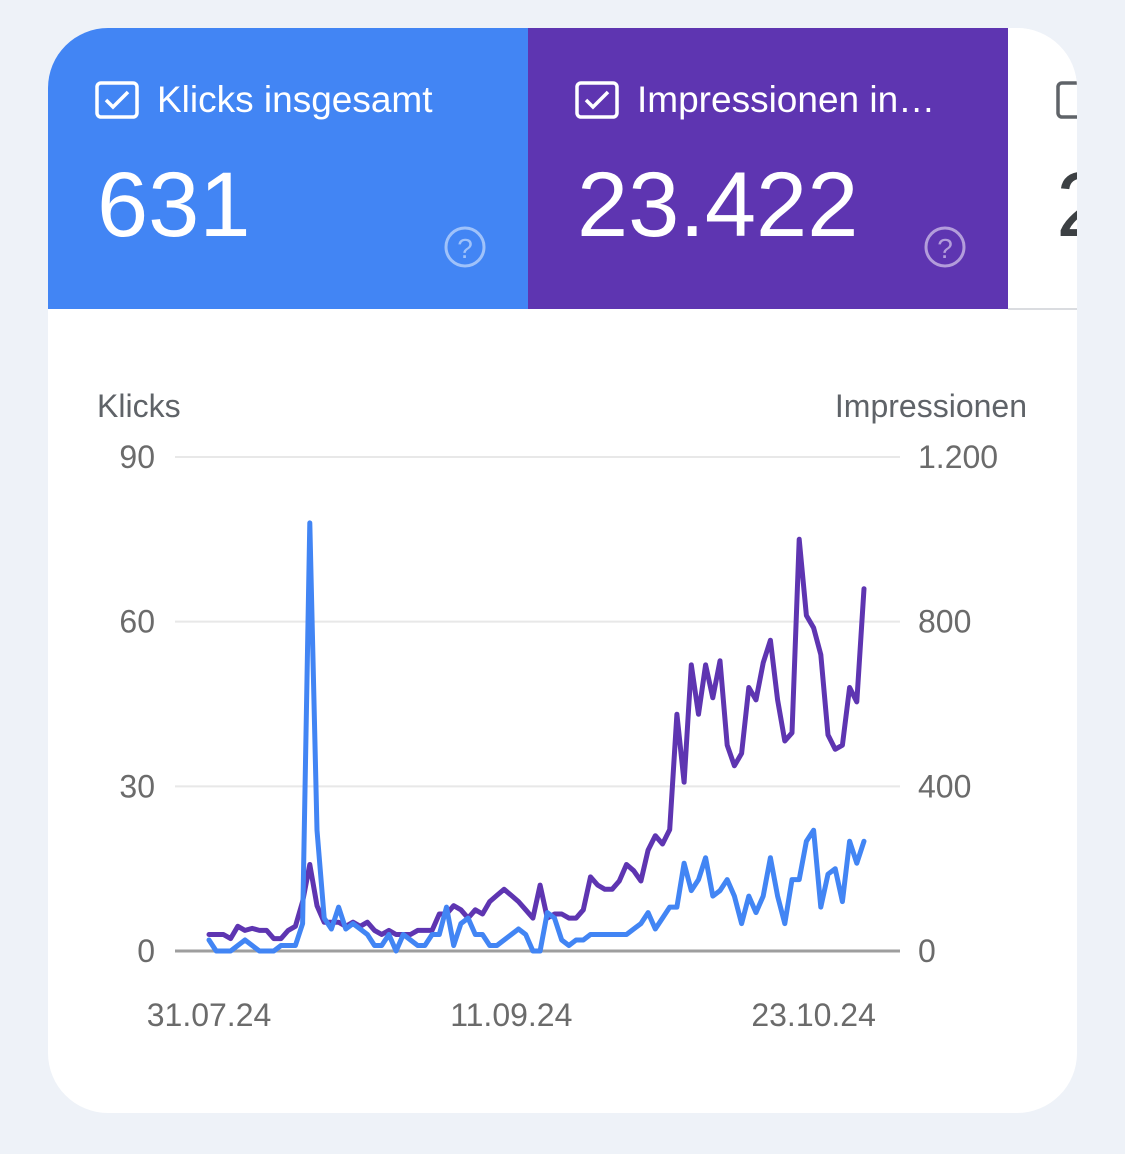 This screenshot has height=1154, width=1125. What do you see at coordinates (295, 99) in the screenshot?
I see `tile-label: Klicks insgesamt` at bounding box center [295, 99].